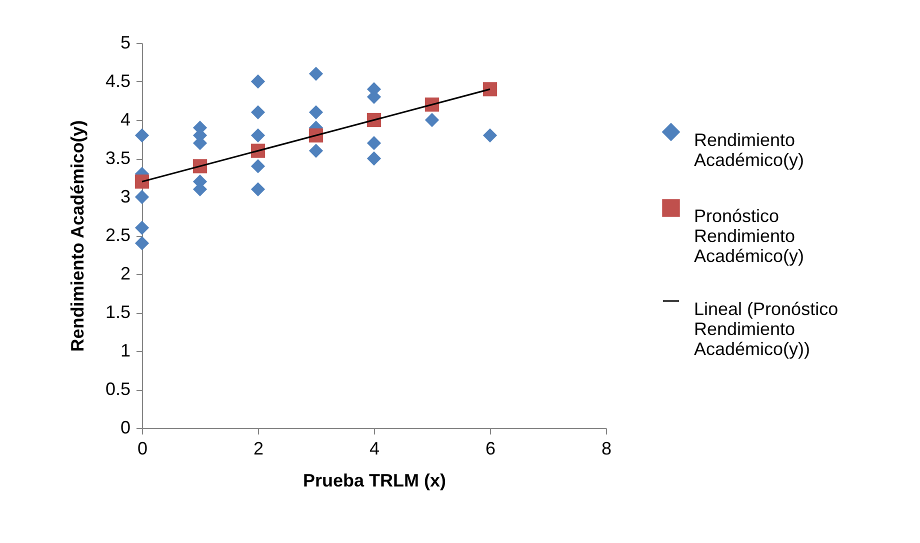 The height and width of the screenshot is (543, 920). What do you see at coordinates (125, 42) in the screenshot?
I see `y-tick-label: 5` at bounding box center [125, 42].